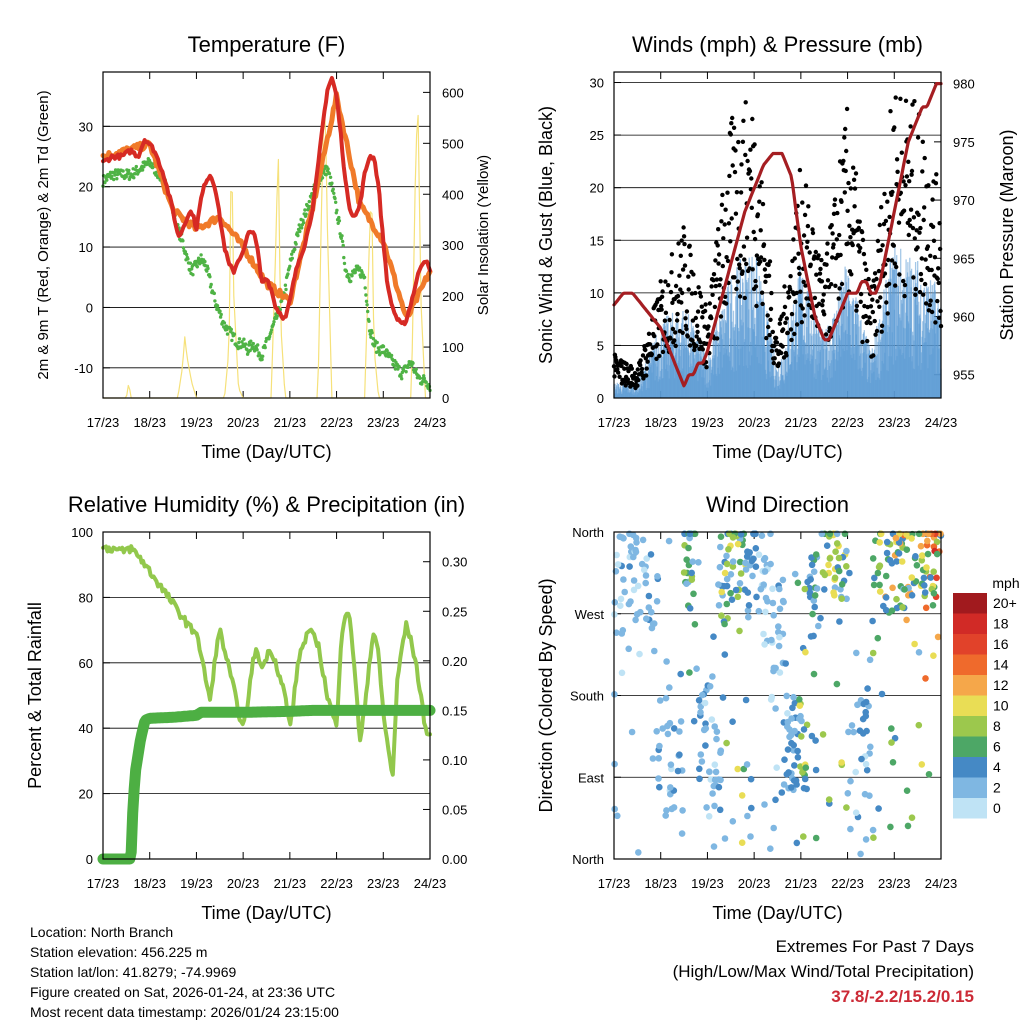 This screenshot has height=1024, width=1024. What do you see at coordinates (266, 275) in the screenshot?
I see `dewpoint-dots` at bounding box center [266, 275].